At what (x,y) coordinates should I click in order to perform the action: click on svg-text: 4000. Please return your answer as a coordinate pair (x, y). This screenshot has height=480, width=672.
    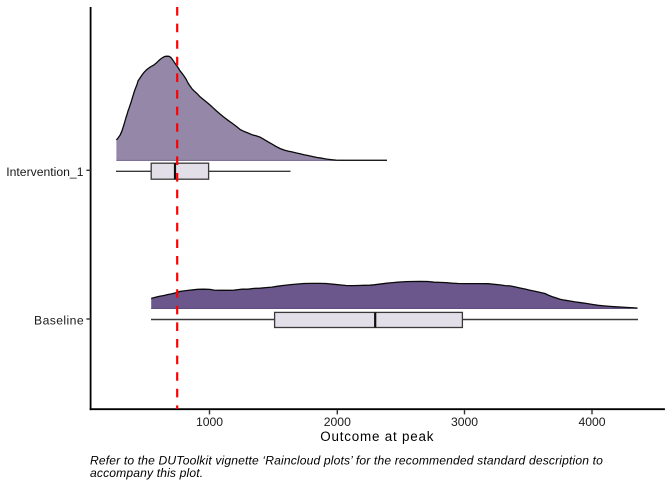
    Looking at the image, I should click on (591, 422).